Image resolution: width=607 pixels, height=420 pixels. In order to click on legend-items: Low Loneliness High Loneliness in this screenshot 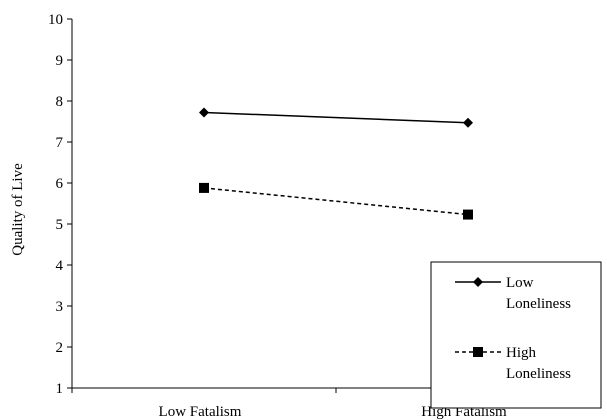, I will do `click(513, 328)`.